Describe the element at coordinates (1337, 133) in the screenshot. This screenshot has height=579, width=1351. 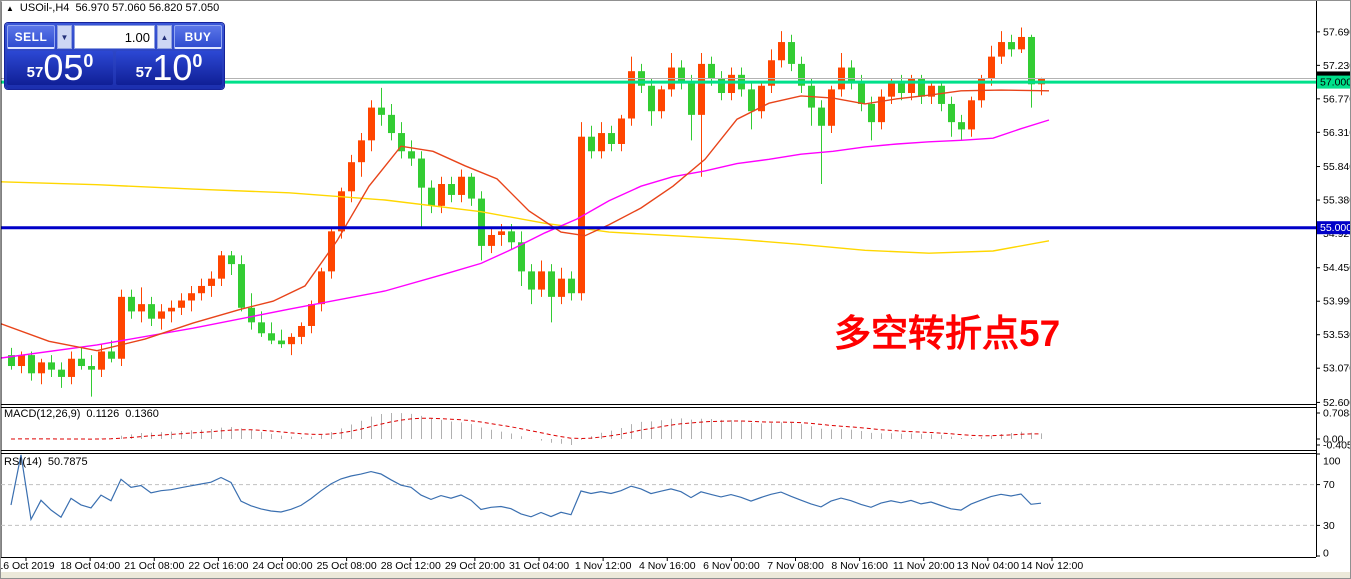
I see `price-axis-label: 56.310` at that location.